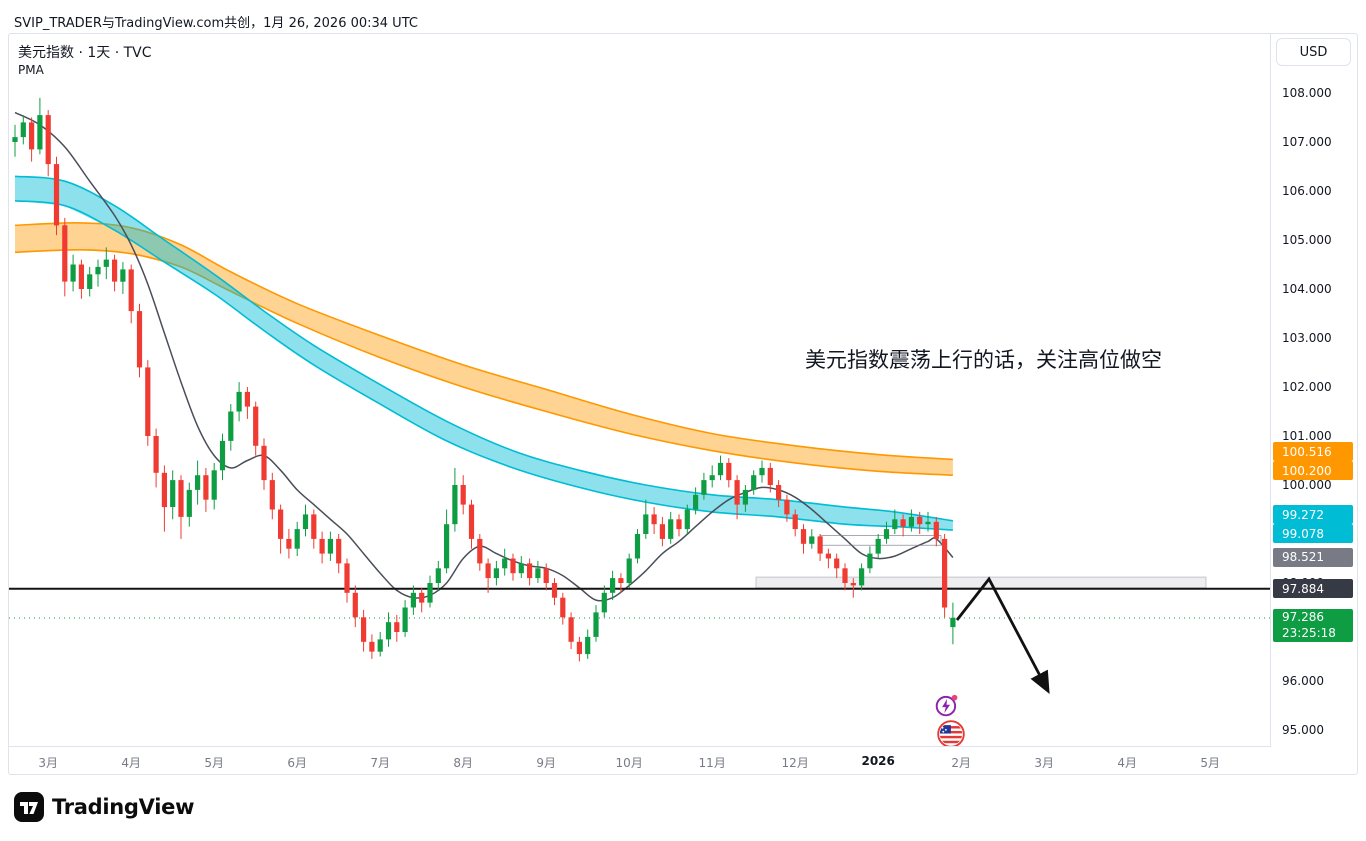 Image resolution: width=1366 pixels, height=841 pixels. I want to click on price-tick: 104.000, so click(1307, 289).